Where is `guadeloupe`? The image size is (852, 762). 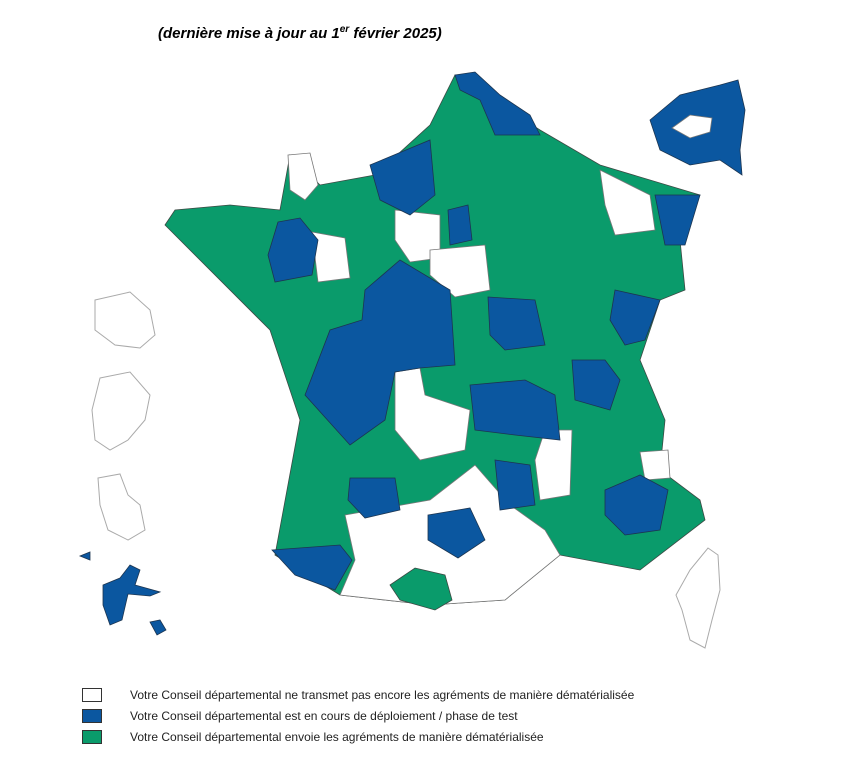 guadeloupe is located at coordinates (132, 595).